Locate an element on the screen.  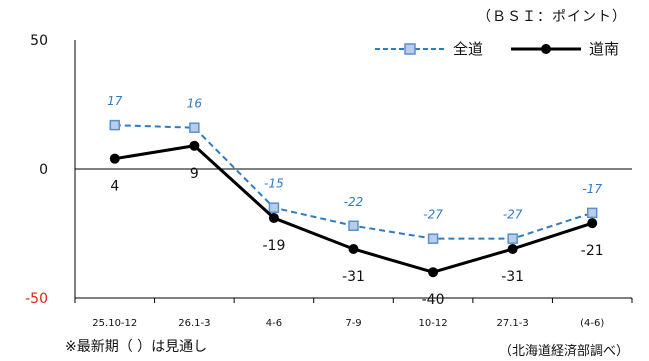
x-tick-label: 25.10-12 is located at coordinates (114, 323).